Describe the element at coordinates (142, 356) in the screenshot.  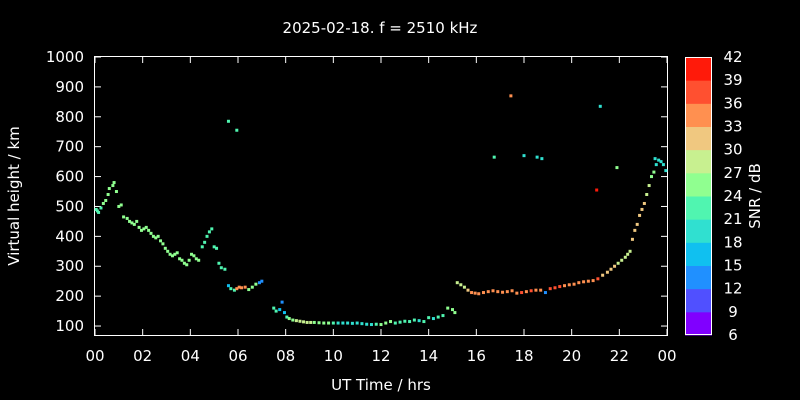
I see `x-tick-label: 02` at that location.